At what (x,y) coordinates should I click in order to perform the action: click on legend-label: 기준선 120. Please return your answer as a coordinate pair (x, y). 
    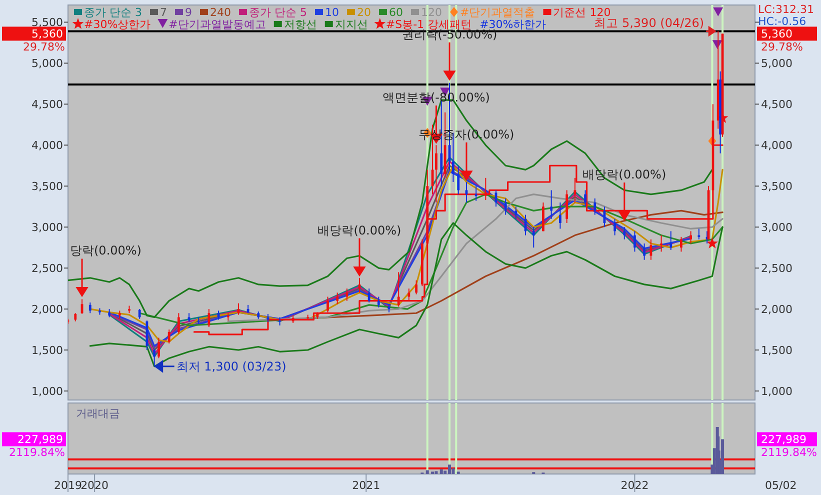
    Looking at the image, I should click on (582, 12).